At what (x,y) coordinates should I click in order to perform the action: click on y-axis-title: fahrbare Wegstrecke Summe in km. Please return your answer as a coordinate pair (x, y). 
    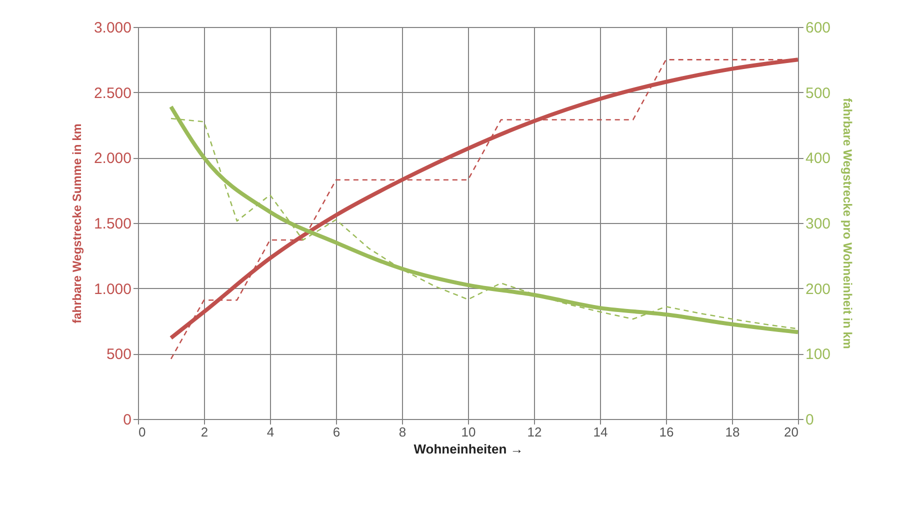
    Looking at the image, I should click on (77, 224).